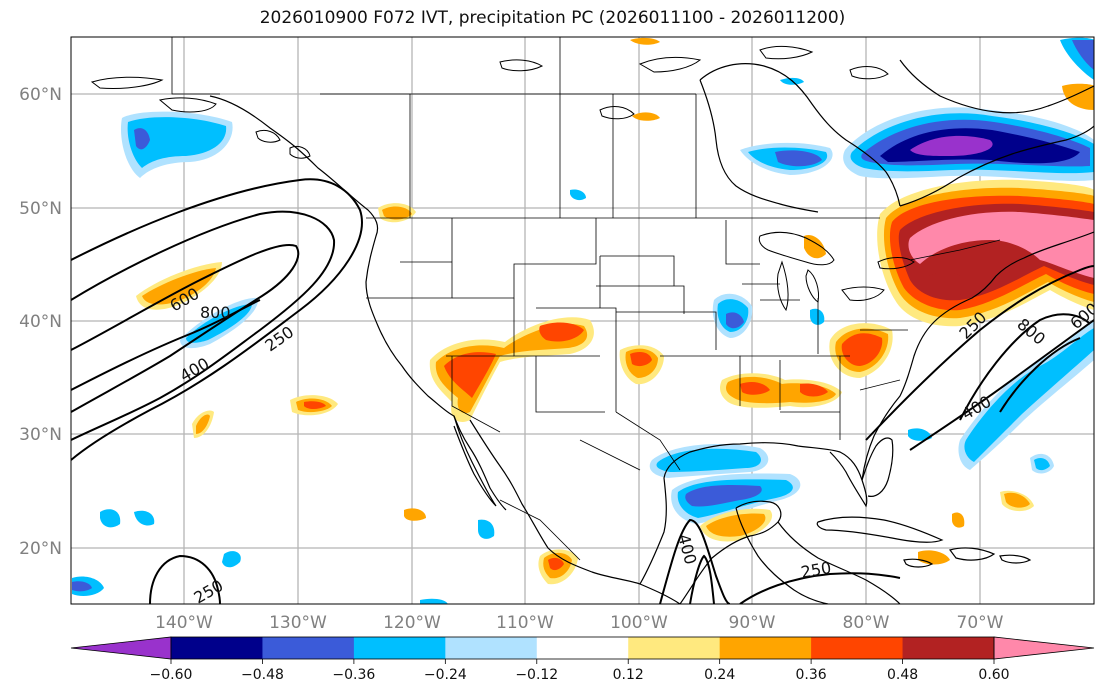 The image size is (1105, 698). Describe the element at coordinates (215, 312) in the screenshot. I see `contour-label: 800` at that location.